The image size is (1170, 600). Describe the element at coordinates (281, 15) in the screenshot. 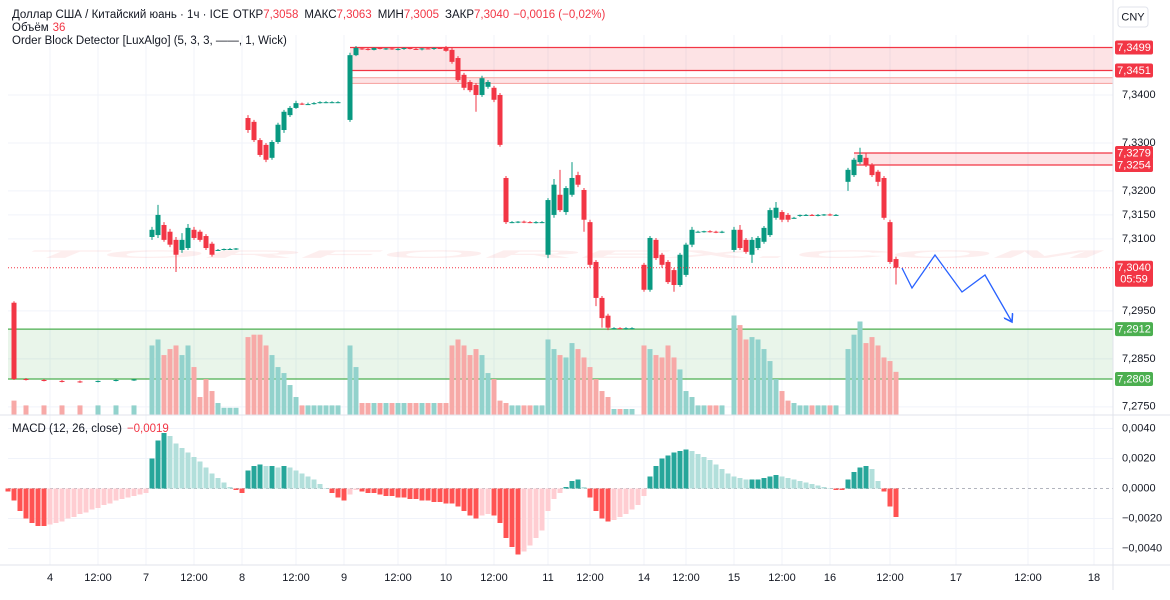

I see `ohlc-value: 7,3058` at that location.